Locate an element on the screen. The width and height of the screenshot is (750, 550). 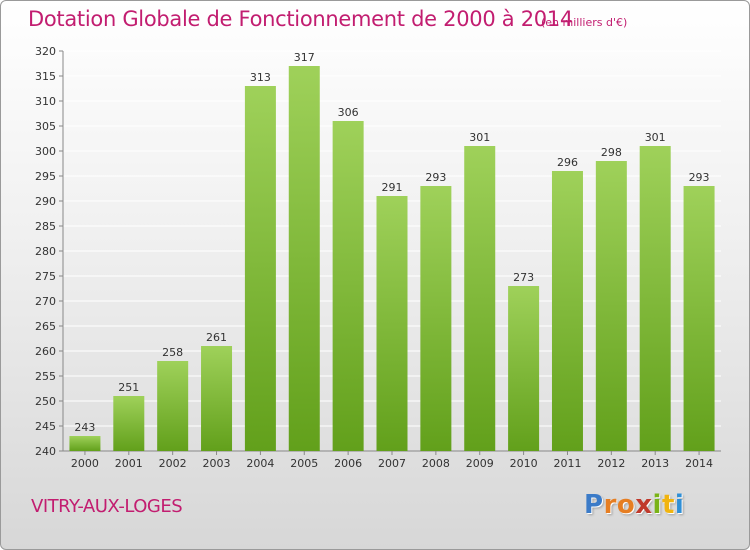
chart-subtitle: (en milliers d'€) is located at coordinates (584, 22).